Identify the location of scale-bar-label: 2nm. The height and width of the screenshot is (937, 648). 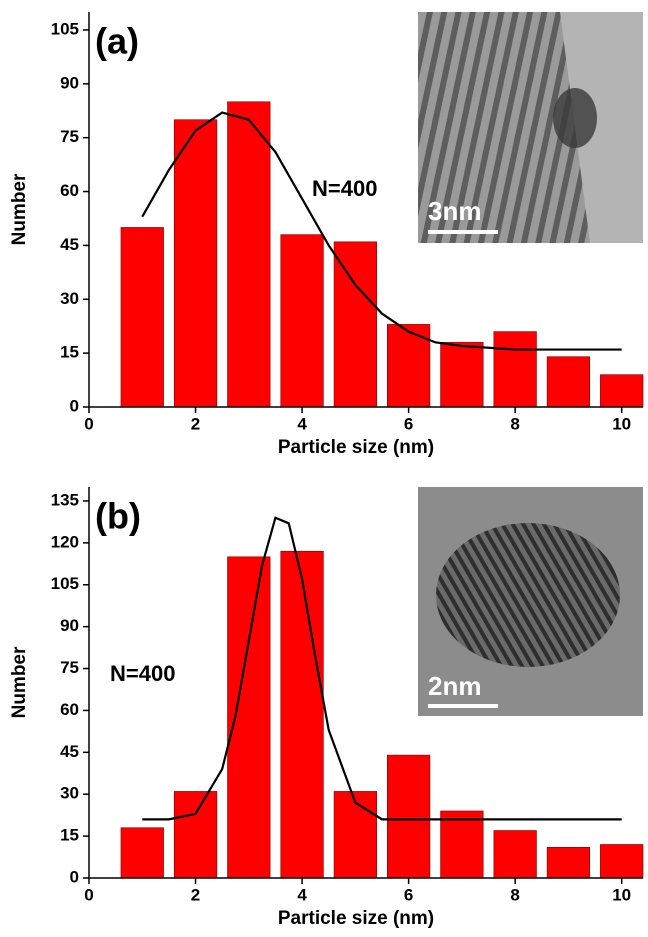
(454, 686).